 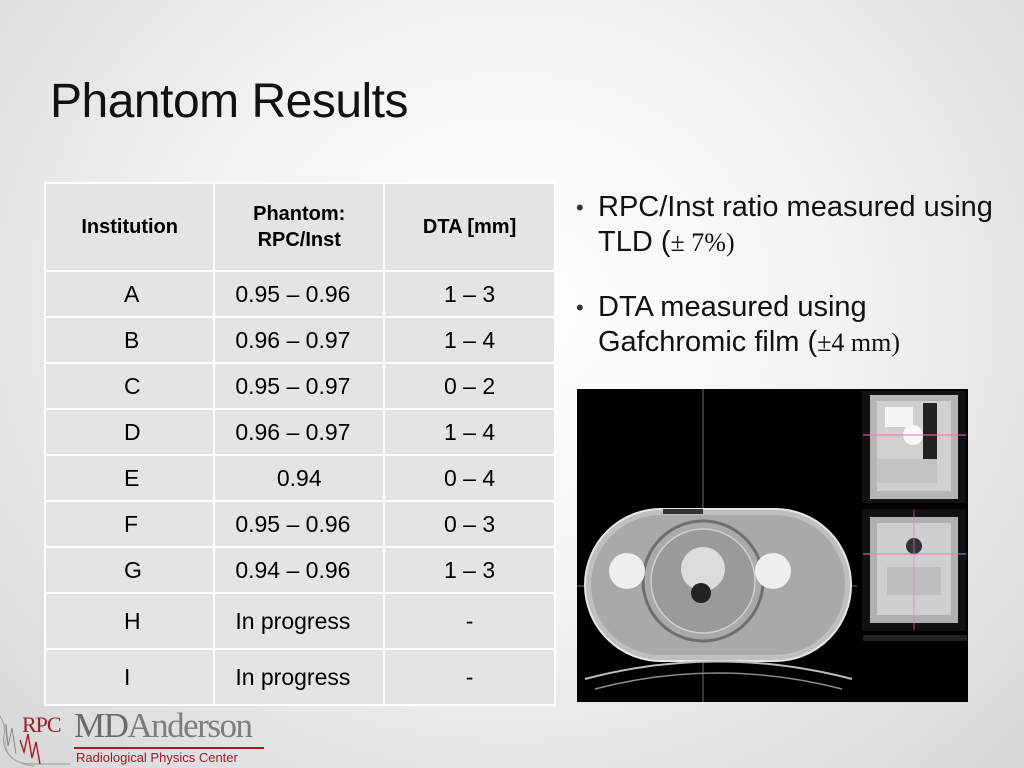 I want to click on logo-subtitle: Radiological Physics Center, so click(x=157, y=757).